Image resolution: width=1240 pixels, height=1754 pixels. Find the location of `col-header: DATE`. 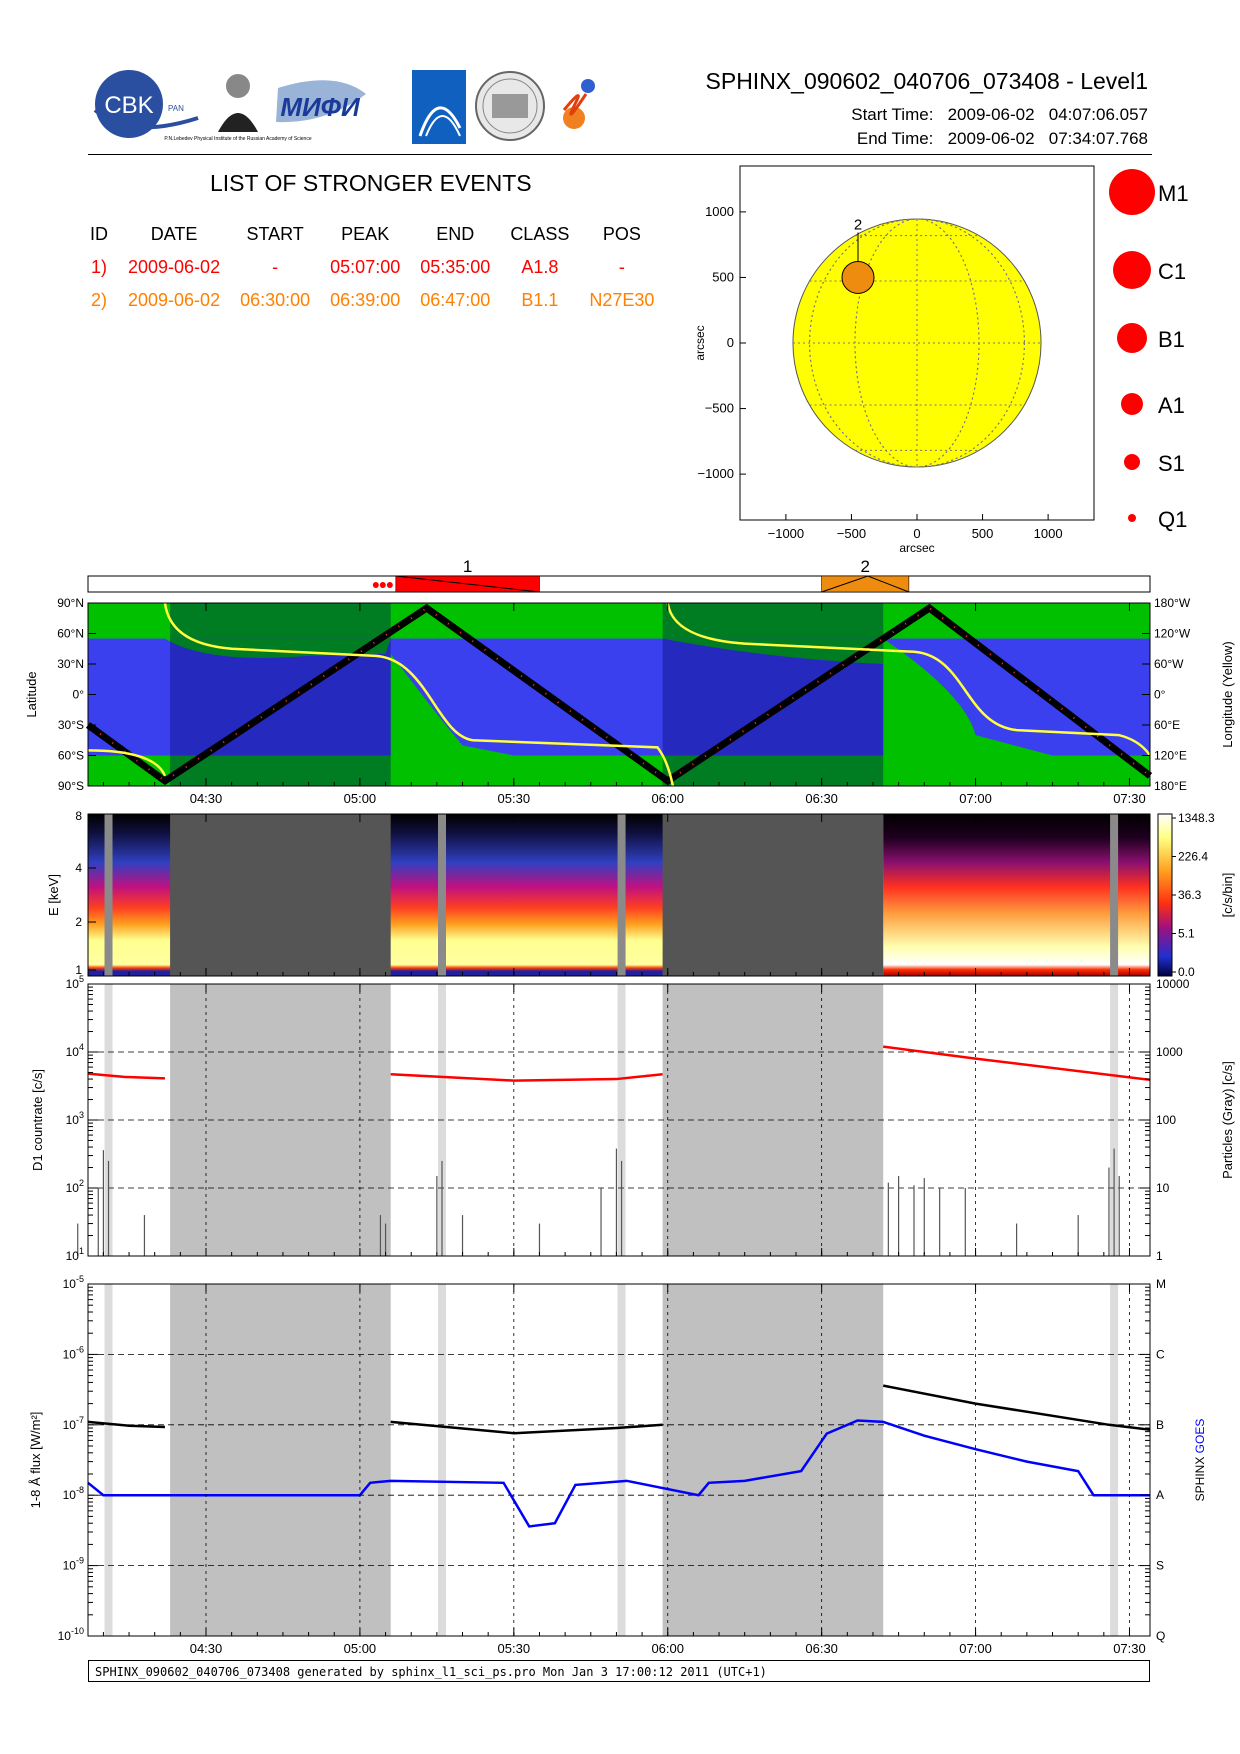

col-header: DATE is located at coordinates (174, 234).